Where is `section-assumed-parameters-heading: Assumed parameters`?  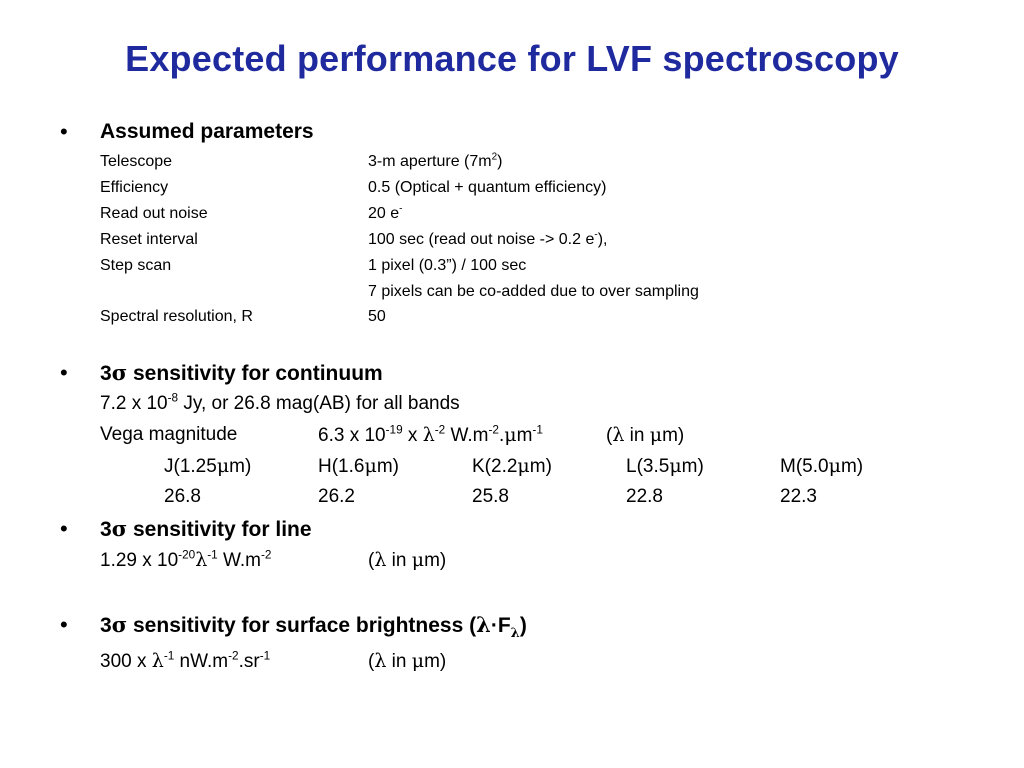 section-assumed-parameters-heading: Assumed parameters is located at coordinates (207, 131).